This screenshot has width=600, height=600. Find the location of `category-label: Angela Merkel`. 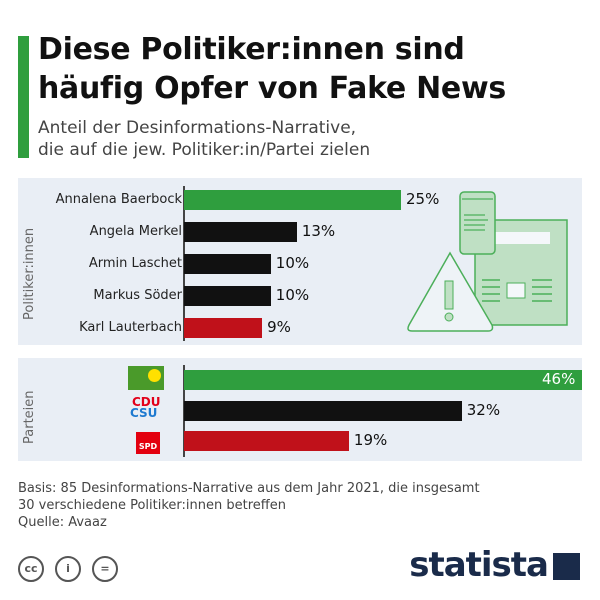

category-label: Angela Merkel is located at coordinates (135, 231).